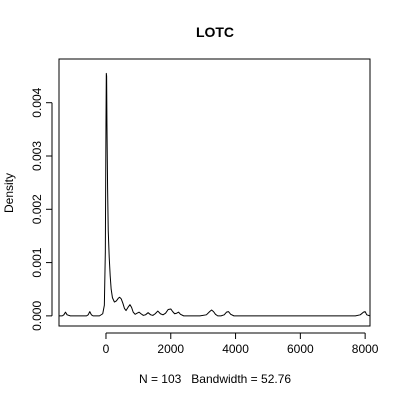  What do you see at coordinates (170, 349) in the screenshot?
I see `x-tick-label: 2000` at bounding box center [170, 349].